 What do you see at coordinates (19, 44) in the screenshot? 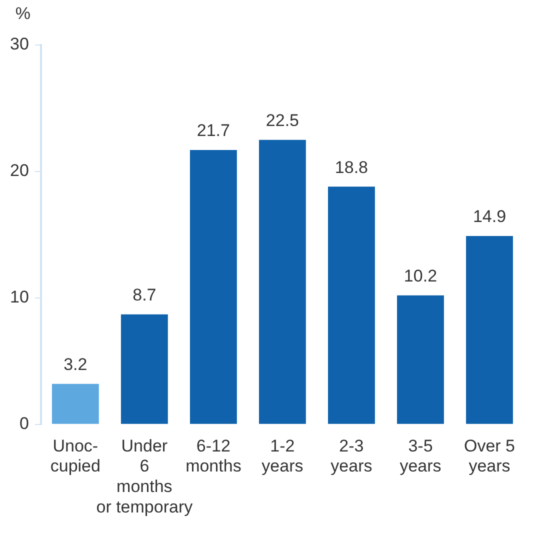
I see `y-tick-label: 30` at bounding box center [19, 44].